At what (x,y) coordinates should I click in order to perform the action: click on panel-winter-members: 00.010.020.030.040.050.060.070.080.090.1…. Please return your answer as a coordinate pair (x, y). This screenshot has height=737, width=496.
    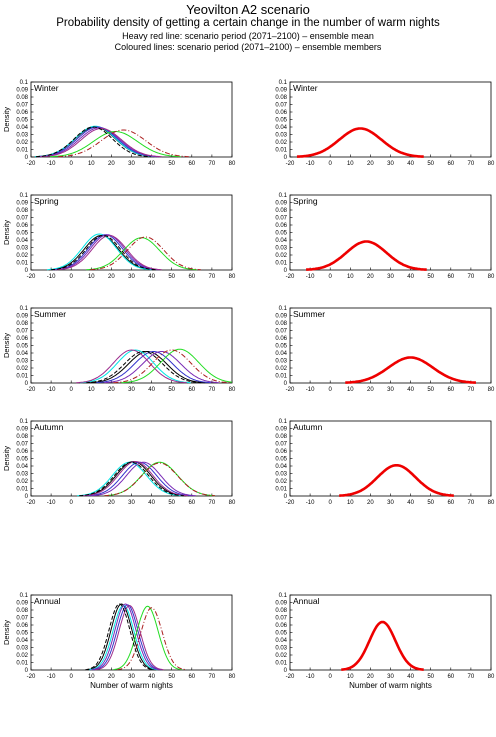
    Looking at the image, I should click on (119, 123).